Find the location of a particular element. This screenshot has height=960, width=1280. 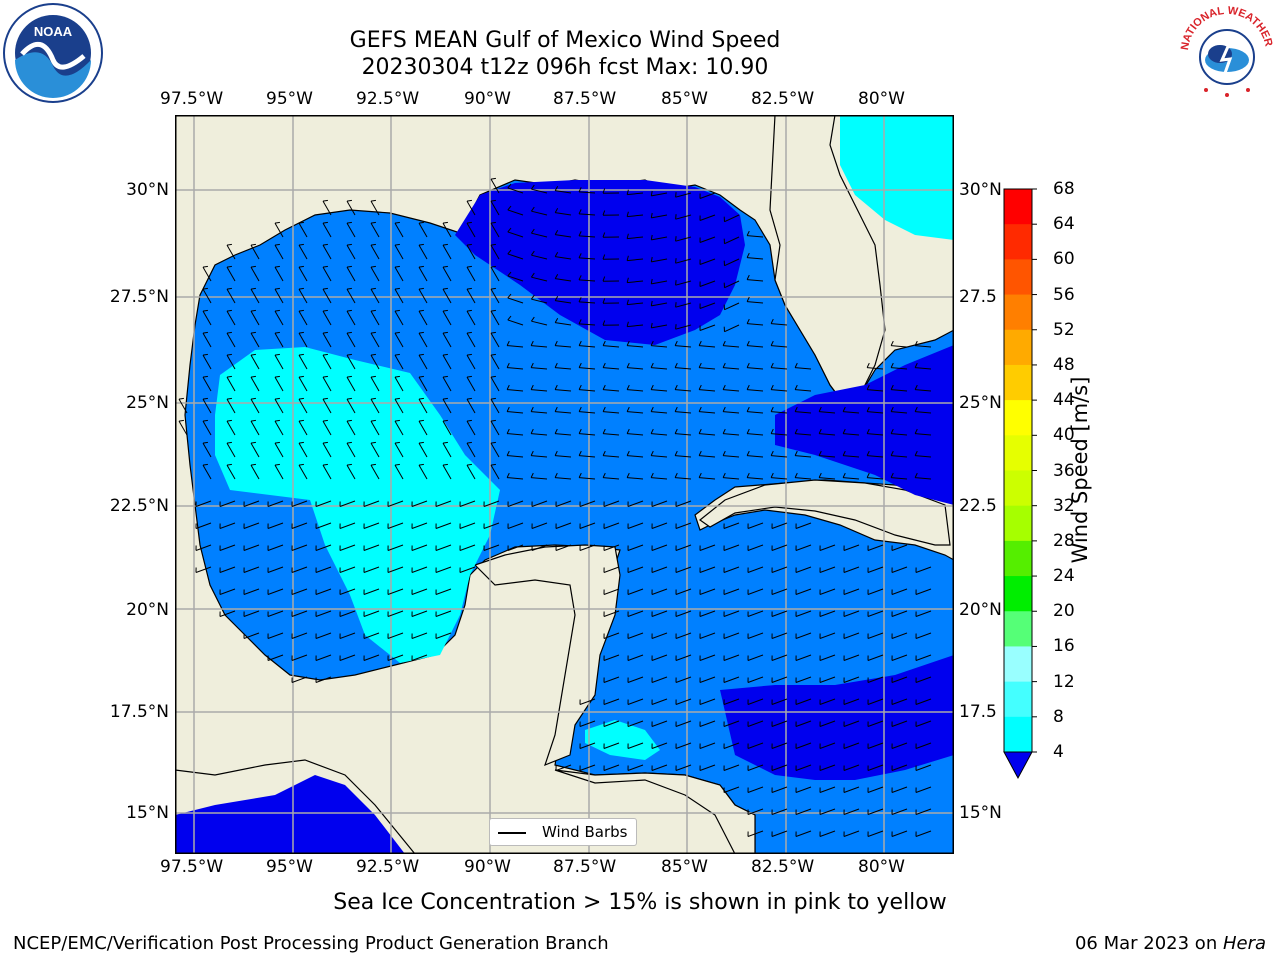

colorbar-segment is located at coordinates (1018, 207).